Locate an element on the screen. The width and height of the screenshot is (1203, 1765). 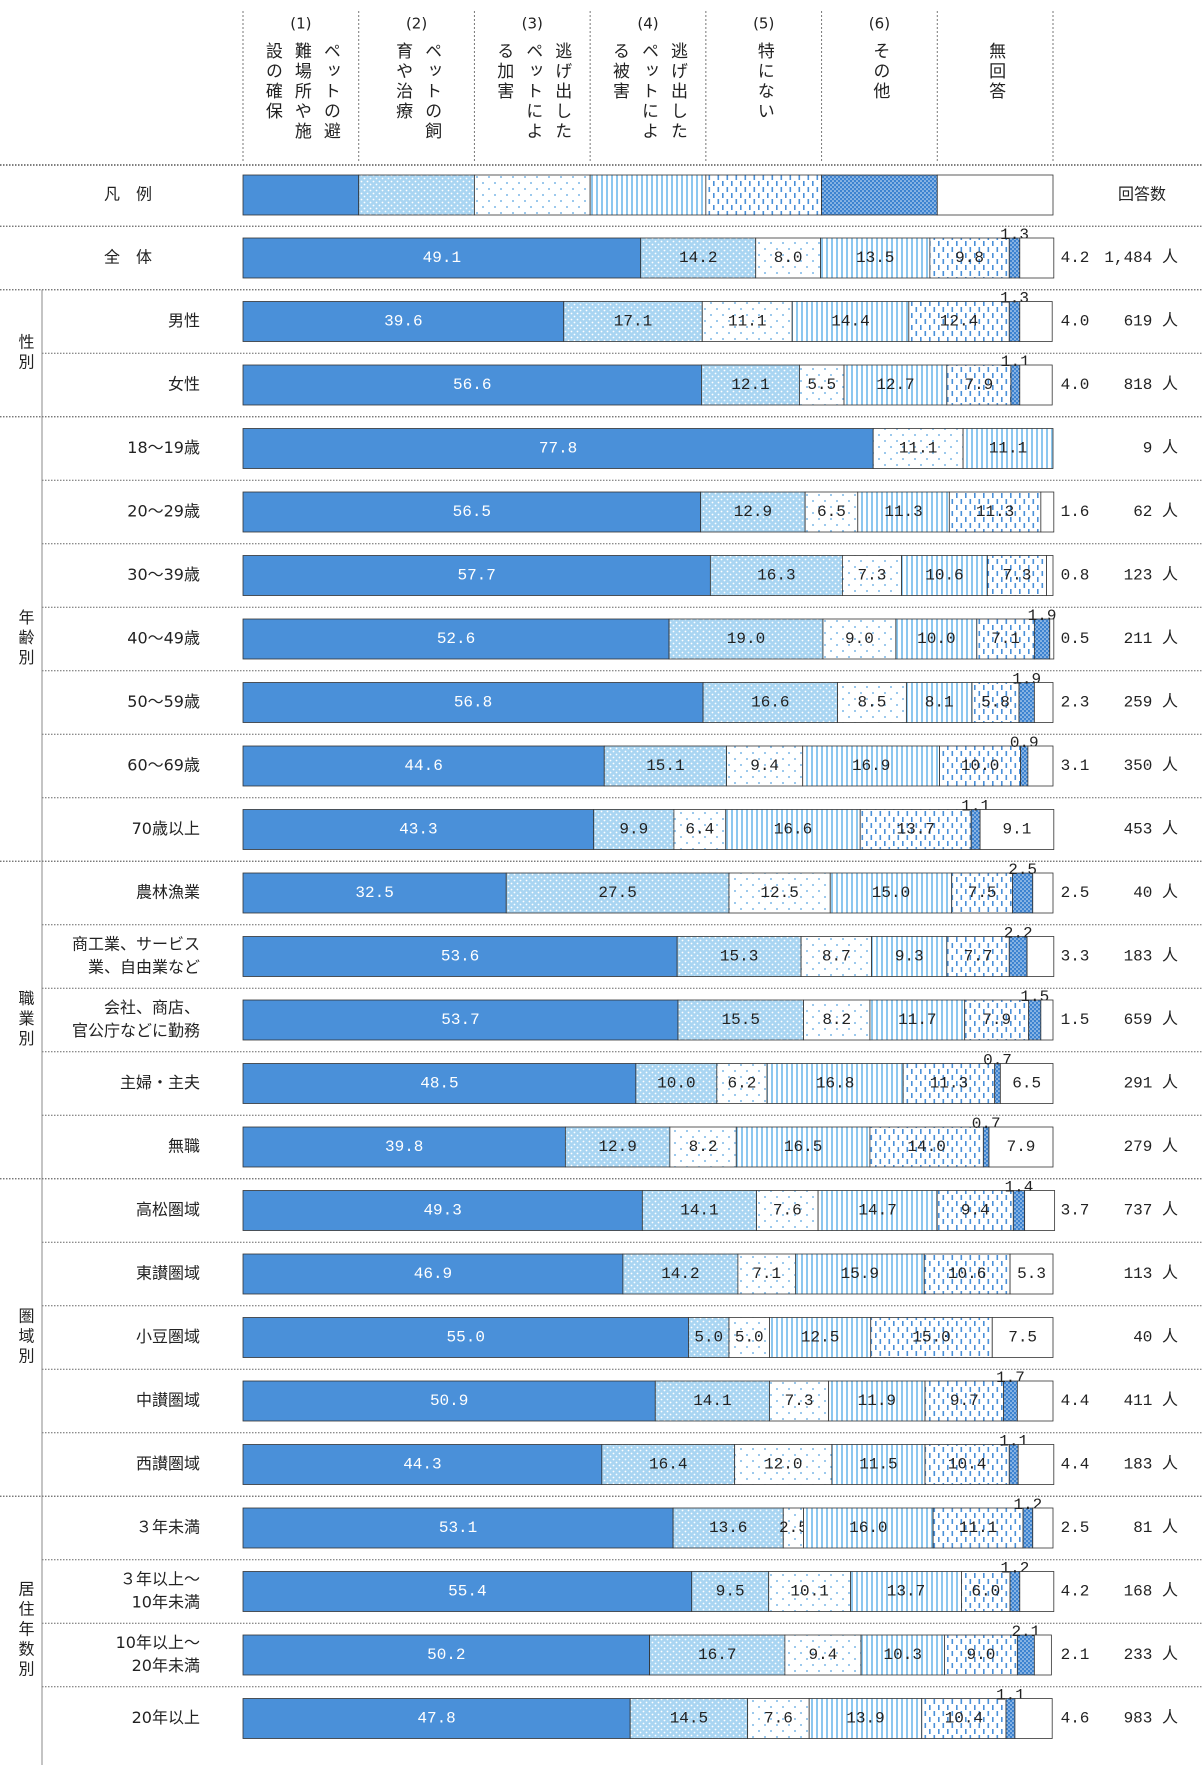
category-label: 30～39歳 is located at coordinates (163, 574).